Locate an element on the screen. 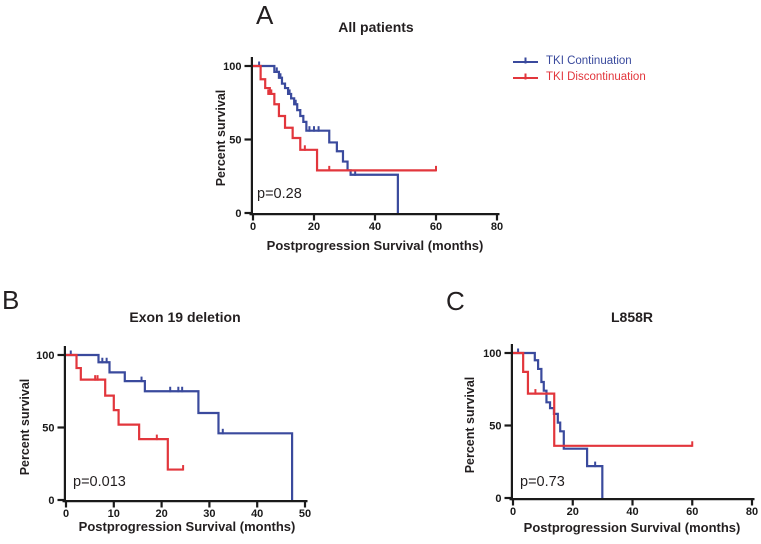 The height and width of the screenshot is (544, 761). panel-b-p-value: p=0.013 is located at coordinates (99, 482).